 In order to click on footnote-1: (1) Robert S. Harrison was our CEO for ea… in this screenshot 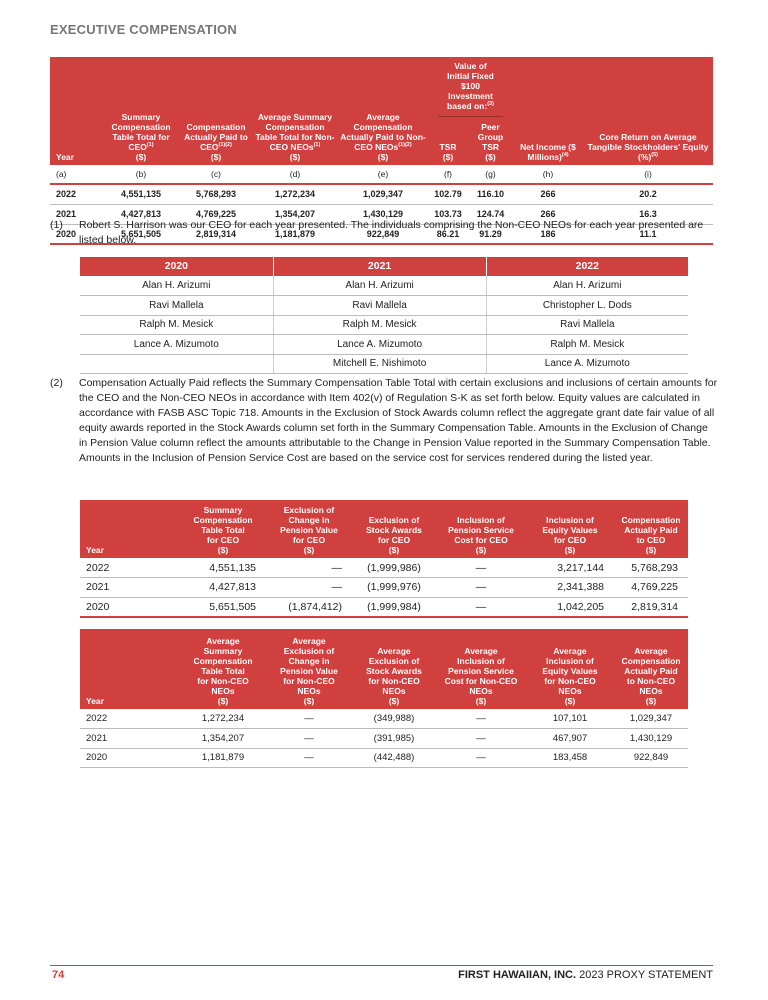, I will do `click(377, 232)`.